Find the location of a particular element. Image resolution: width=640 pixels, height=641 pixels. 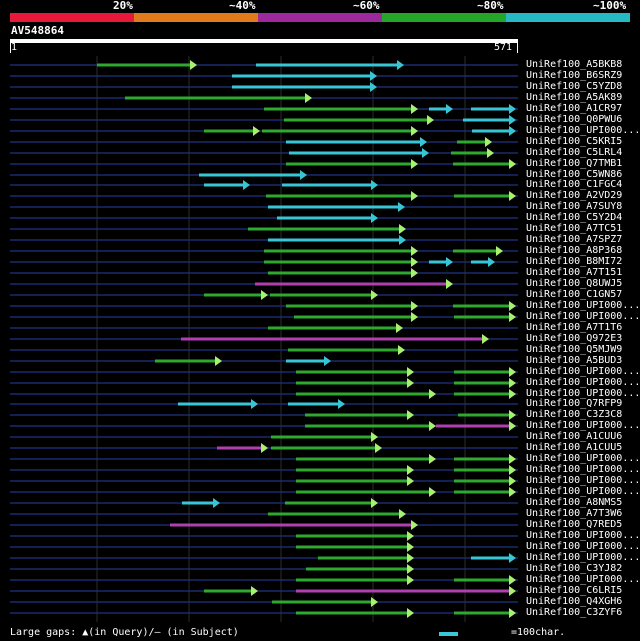

hit-label: UniRef100_C3ZYF6 is located at coordinates (574, 612).